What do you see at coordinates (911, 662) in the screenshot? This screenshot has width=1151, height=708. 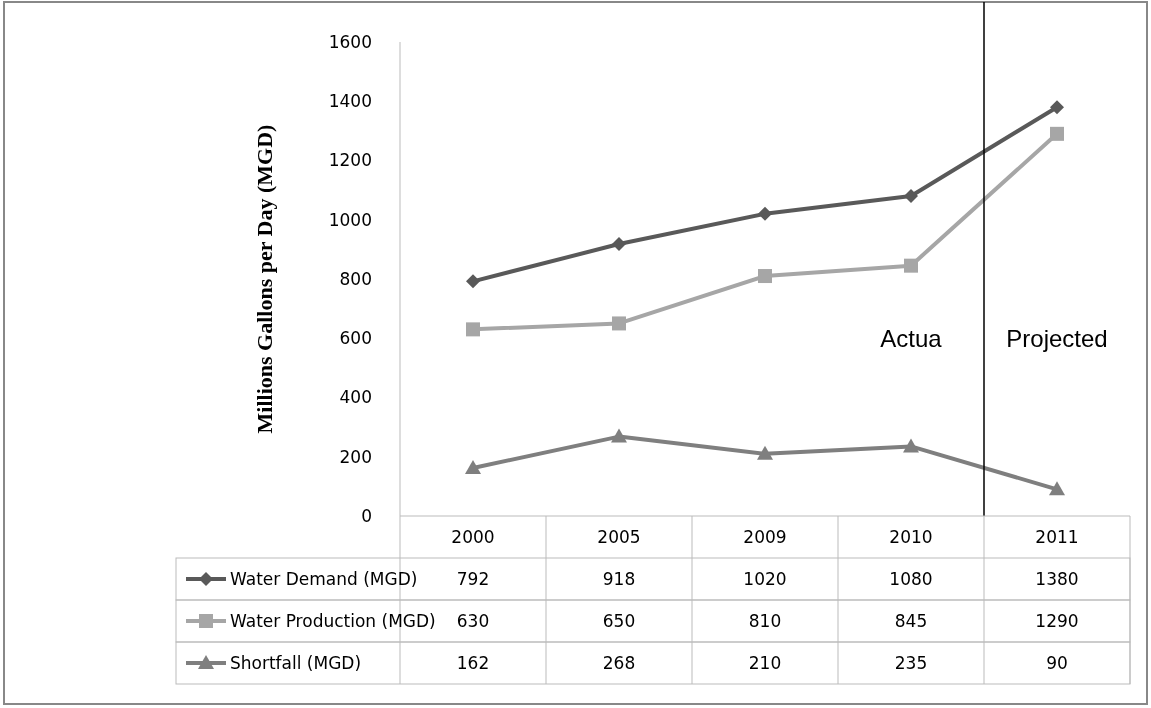 I see `data-label: 235` at bounding box center [911, 662].